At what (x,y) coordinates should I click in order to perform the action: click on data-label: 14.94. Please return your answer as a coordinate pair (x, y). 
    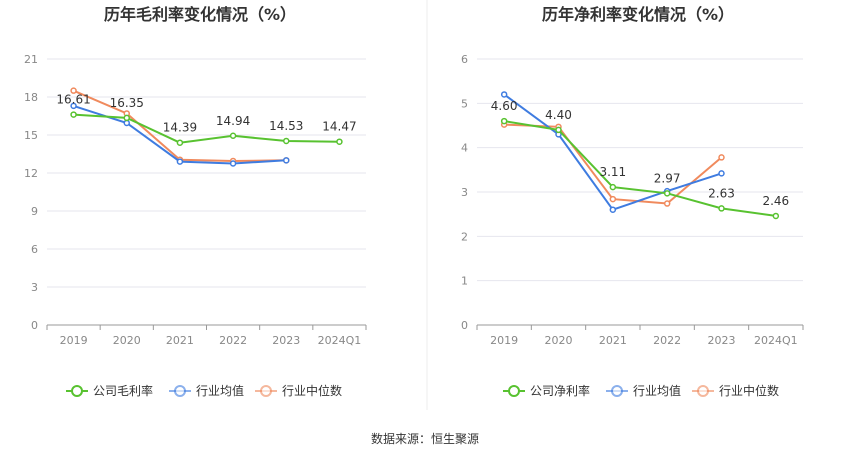
    Looking at the image, I should click on (233, 121).